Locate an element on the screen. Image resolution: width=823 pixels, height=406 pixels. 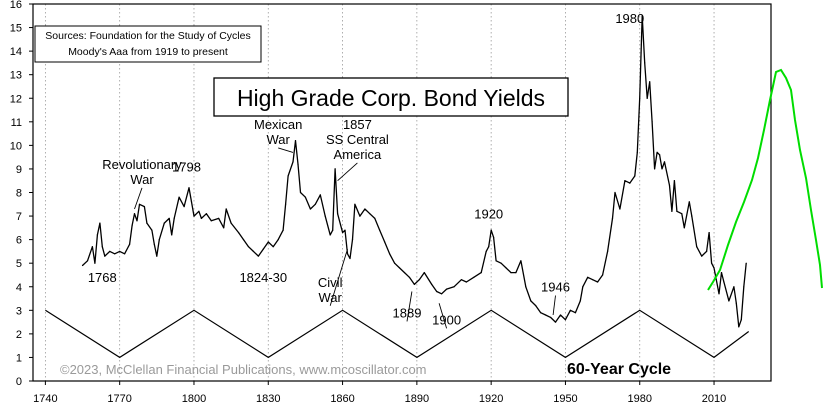
annotation-line: SS Central is located at coordinates (357, 139).